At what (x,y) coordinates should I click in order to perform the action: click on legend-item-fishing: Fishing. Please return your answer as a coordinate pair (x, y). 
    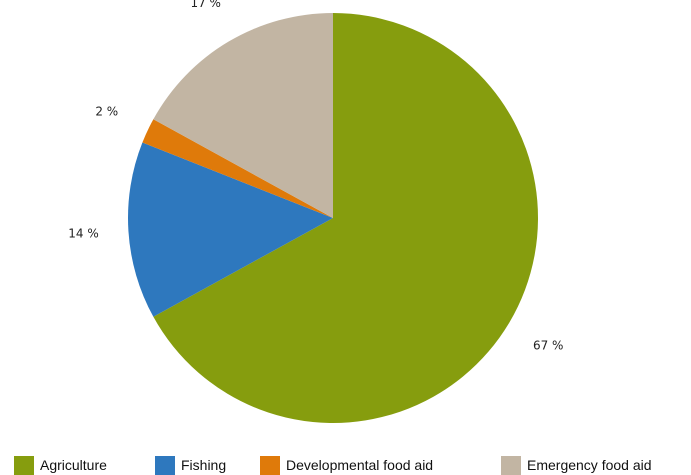
    Looking at the image, I should click on (190, 465).